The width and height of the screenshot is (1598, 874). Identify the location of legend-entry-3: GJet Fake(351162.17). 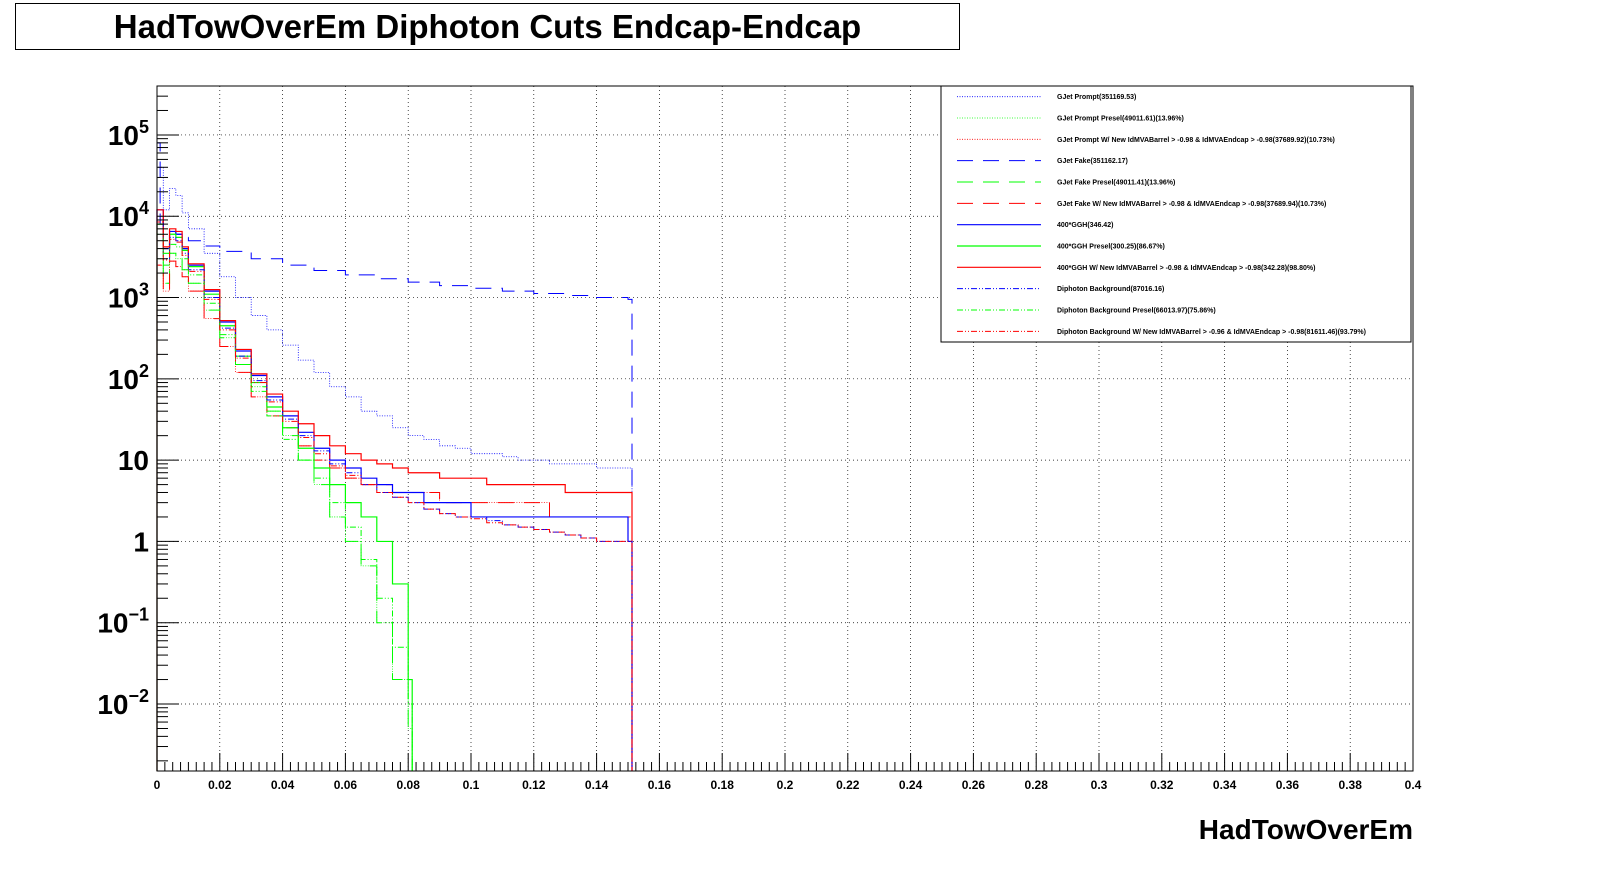
(1092, 161).